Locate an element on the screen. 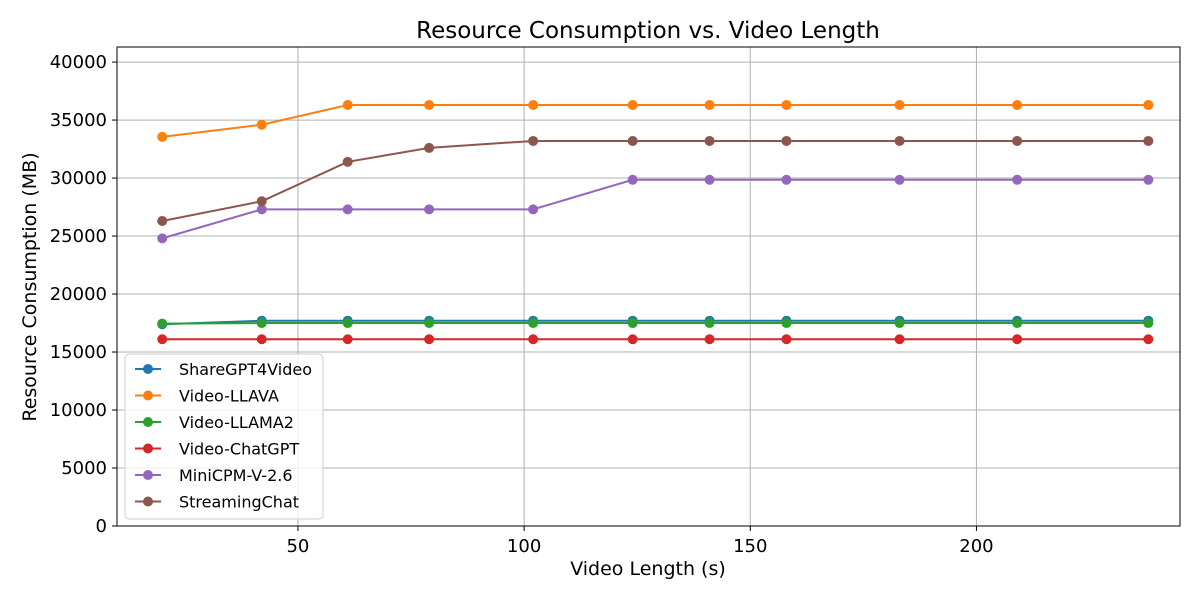  x-tick-label: 100 is located at coordinates (524, 546).